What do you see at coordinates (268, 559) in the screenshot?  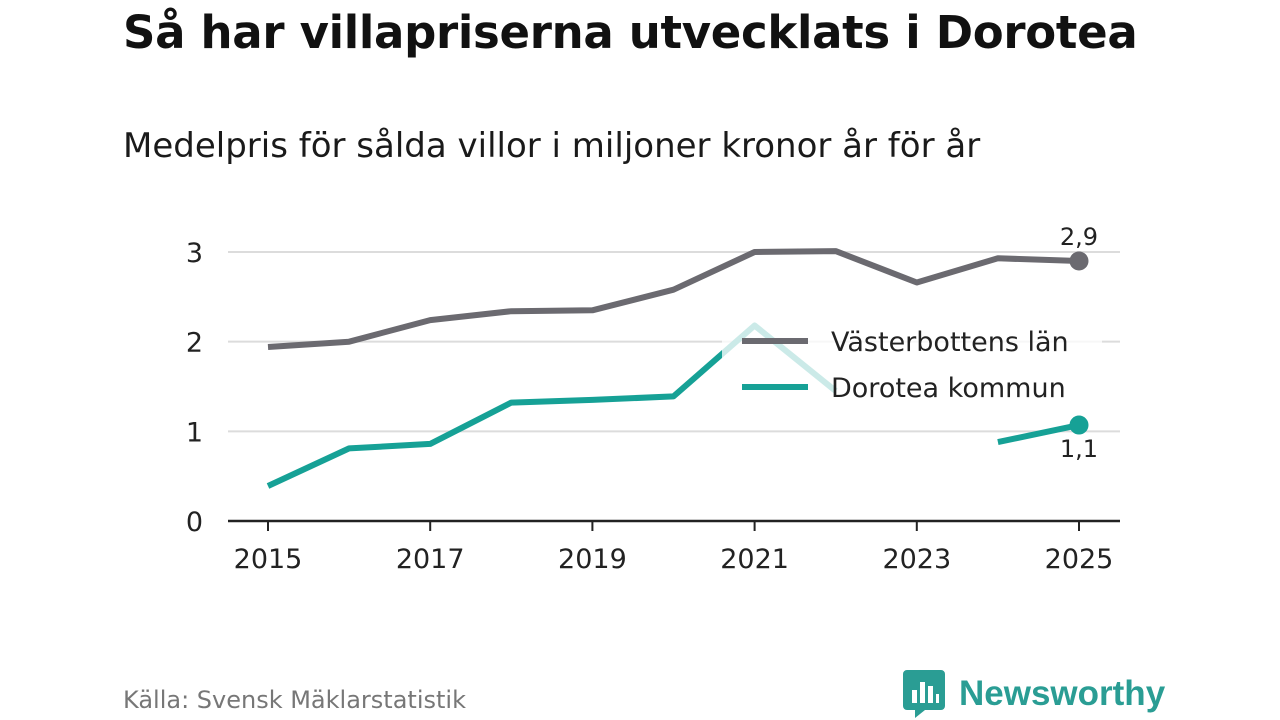 I see `x-tick-label: 2015` at bounding box center [268, 559].